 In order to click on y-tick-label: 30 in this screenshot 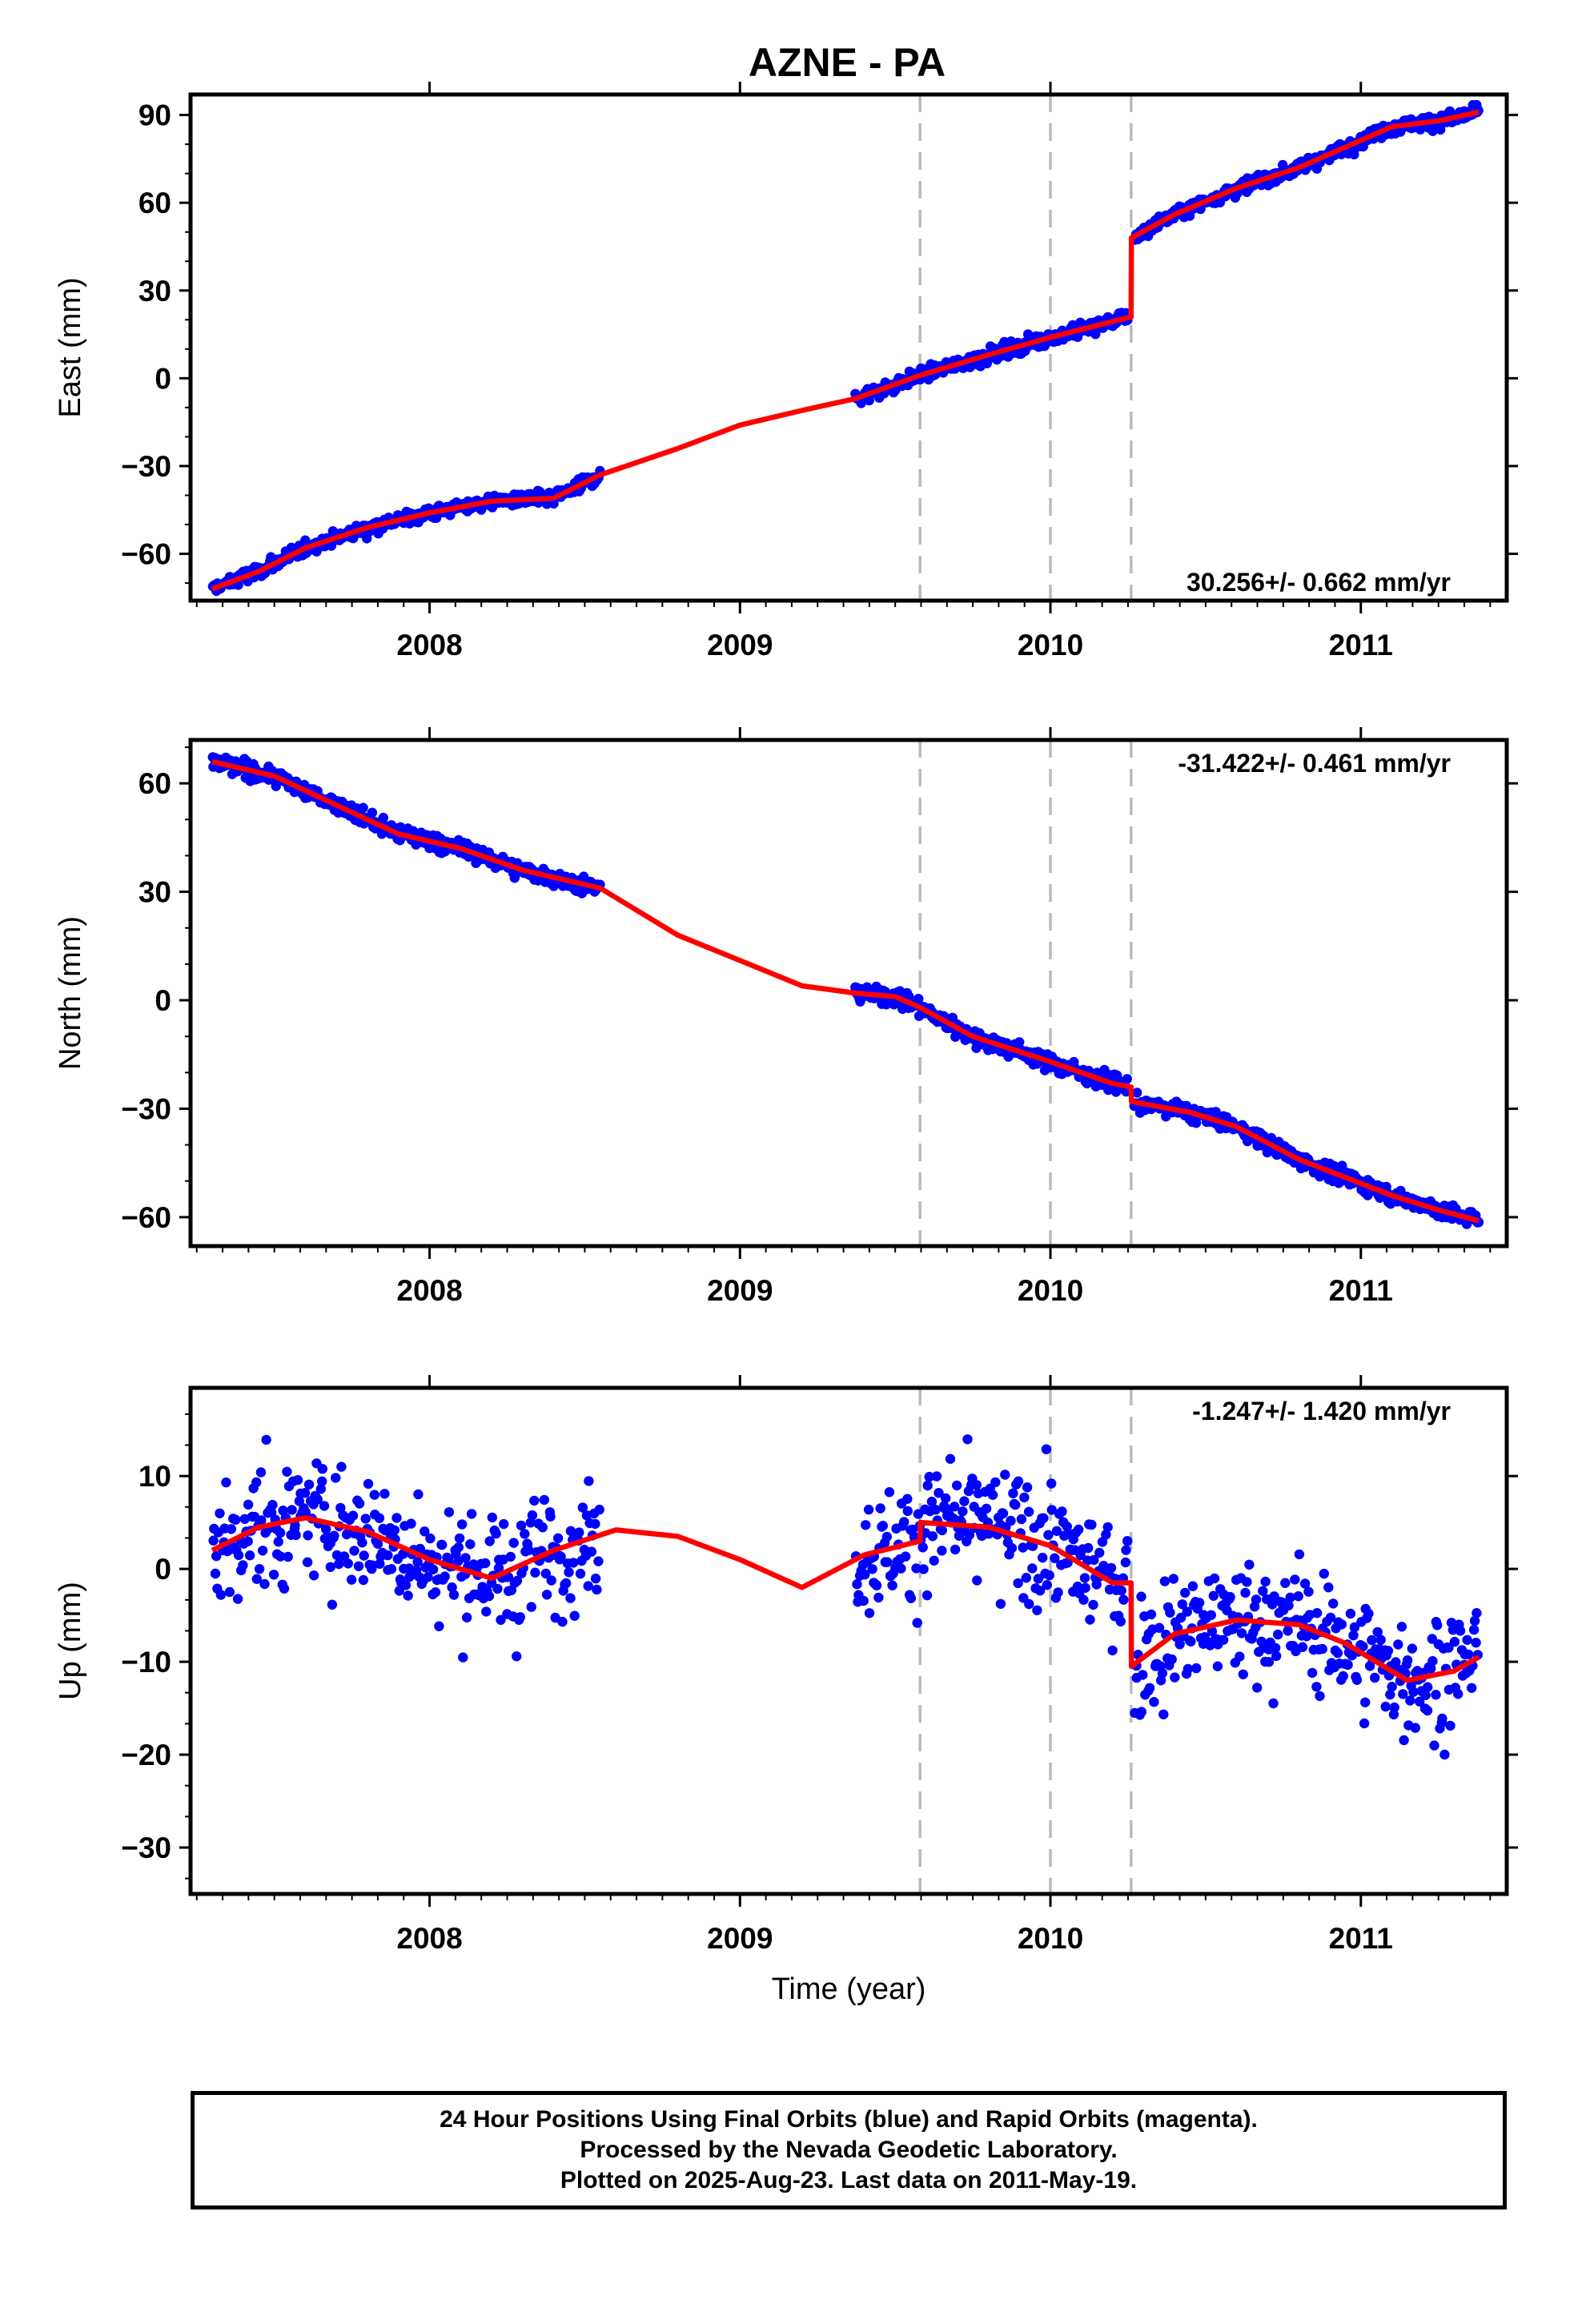, I will do `click(155, 291)`.